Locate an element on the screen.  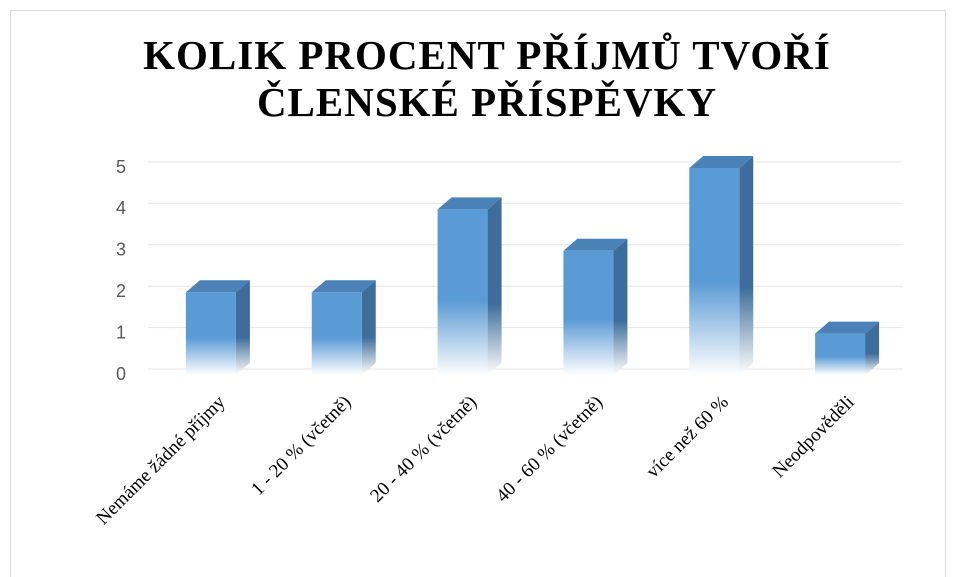
x-tick-label: 20 - 40 % (včetně) is located at coordinates (423, 449).